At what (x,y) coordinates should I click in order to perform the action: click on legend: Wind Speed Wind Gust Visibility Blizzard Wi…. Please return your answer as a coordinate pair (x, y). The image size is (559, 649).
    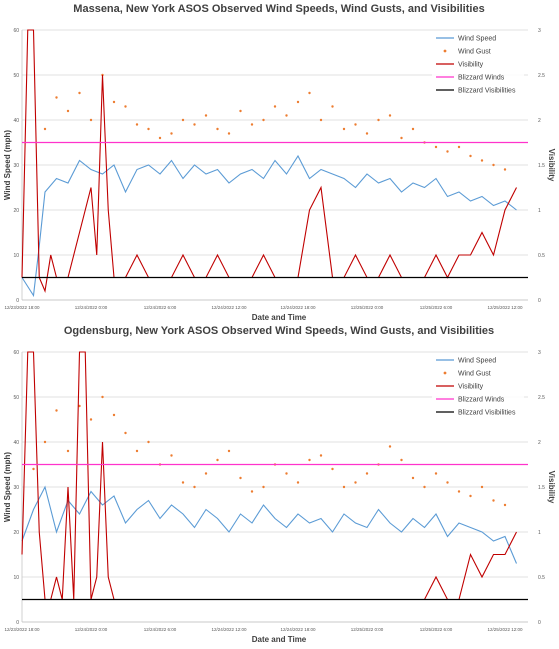
    Looking at the image, I should click on (478, 64).